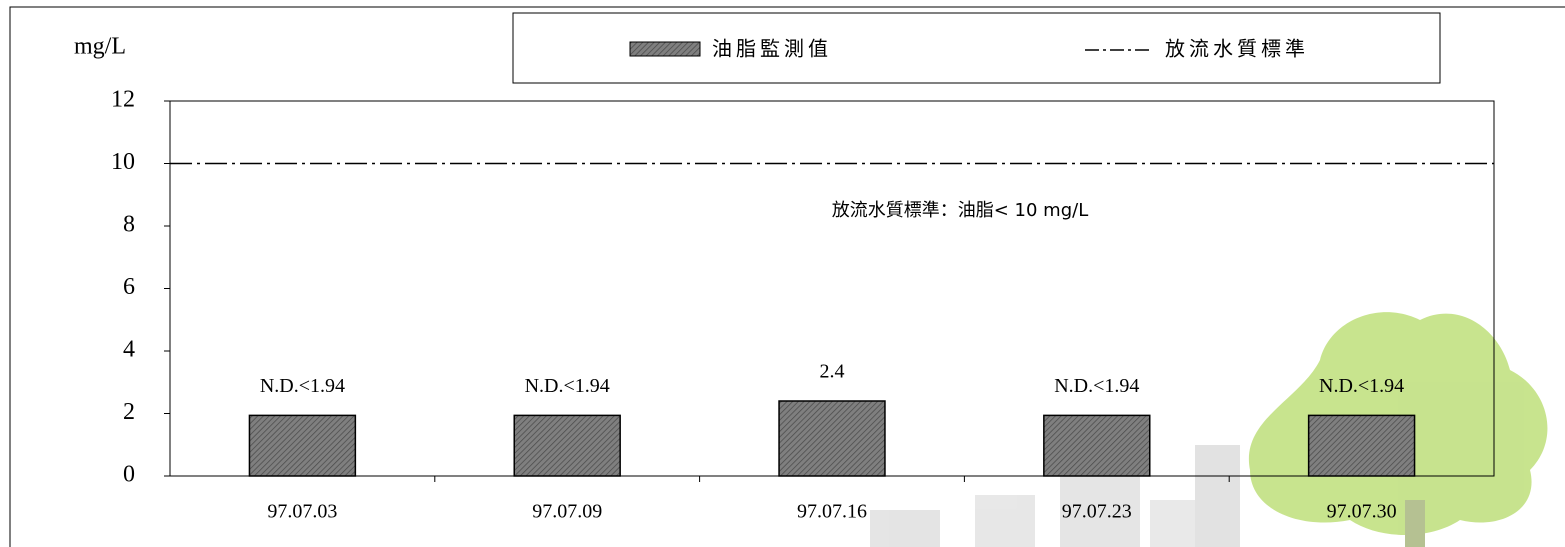 Image resolution: width=1565 pixels, height=547 pixels. I want to click on y-tick-label: 6, so click(129, 287).